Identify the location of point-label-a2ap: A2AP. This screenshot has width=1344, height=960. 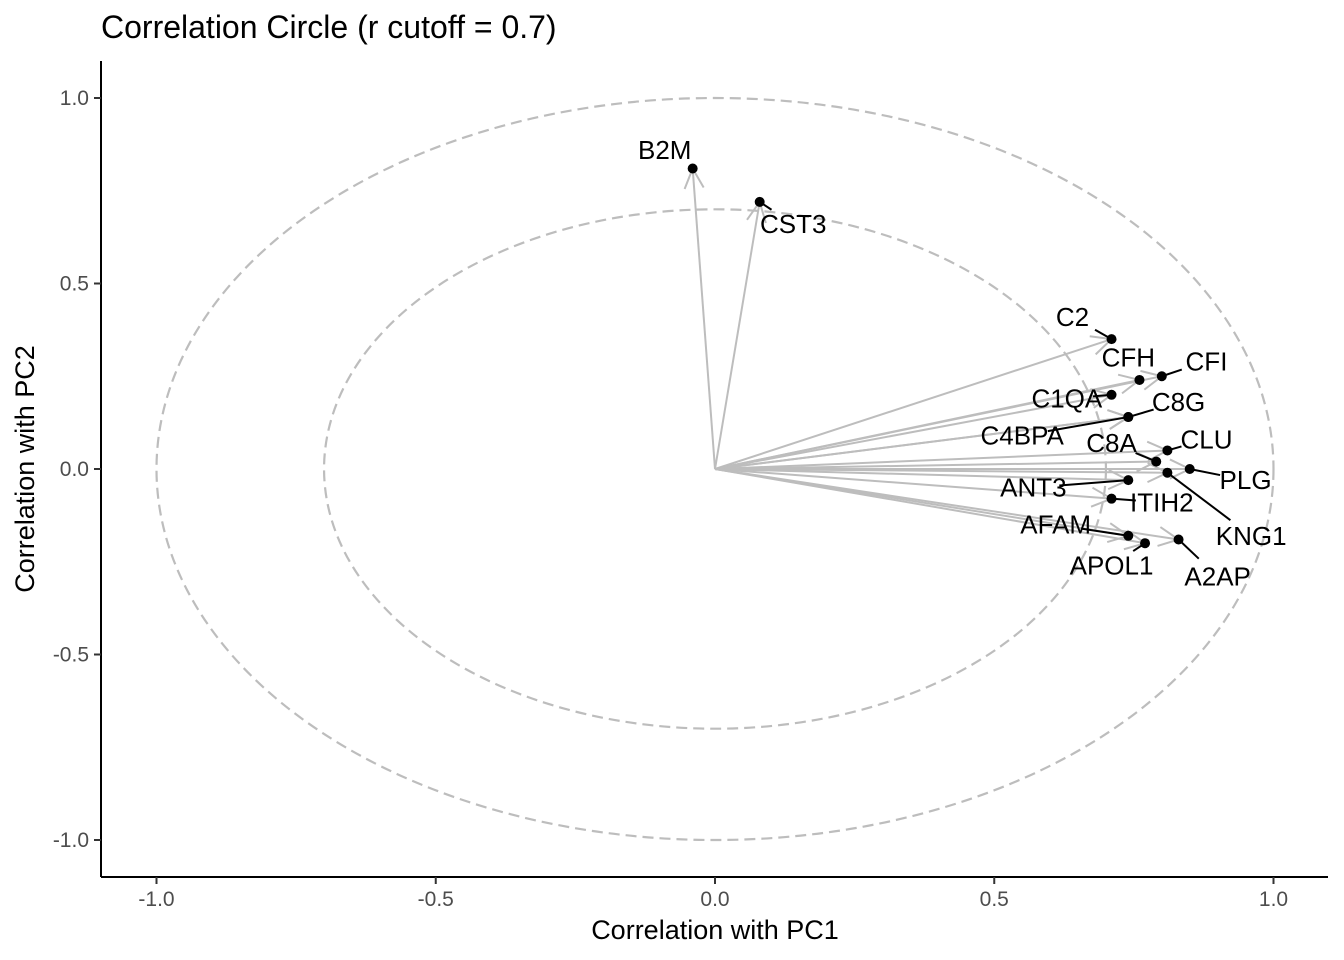
(1217, 577).